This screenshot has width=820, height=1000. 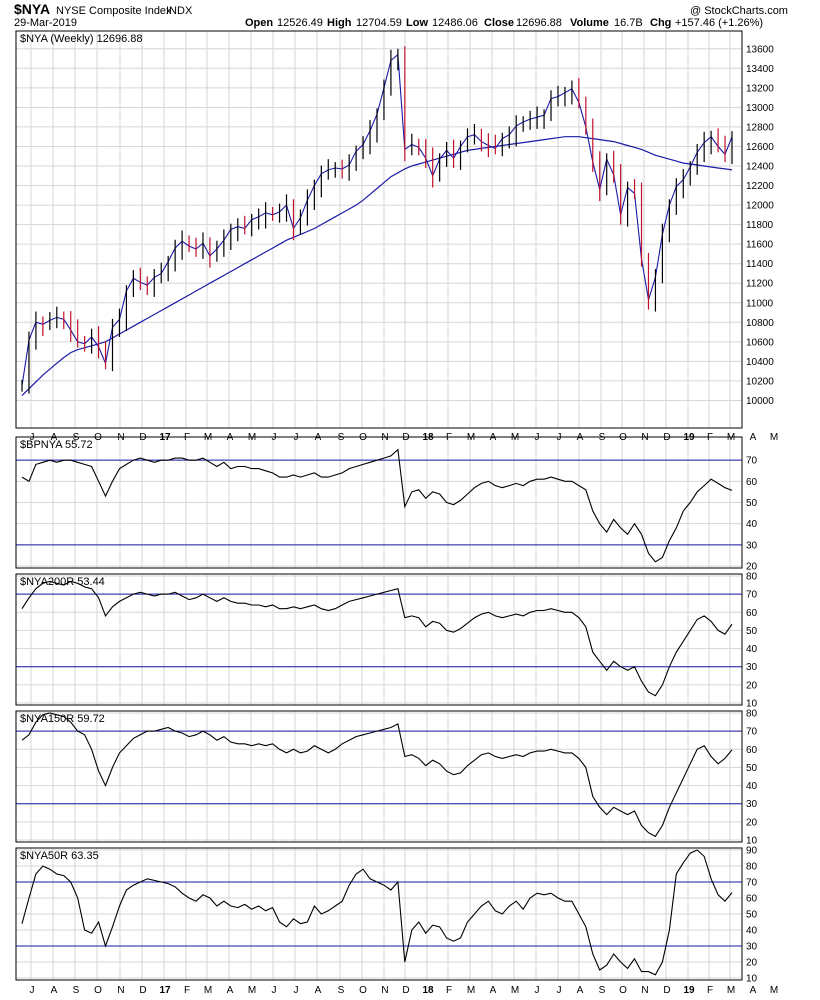 What do you see at coordinates (760, 127) in the screenshot?
I see `y-tick-label: 12800` at bounding box center [760, 127].